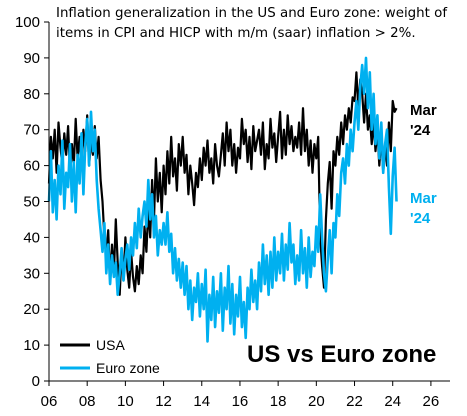 The image size is (467, 416). I want to click on legend: USA Euro zone, so click(110, 356).